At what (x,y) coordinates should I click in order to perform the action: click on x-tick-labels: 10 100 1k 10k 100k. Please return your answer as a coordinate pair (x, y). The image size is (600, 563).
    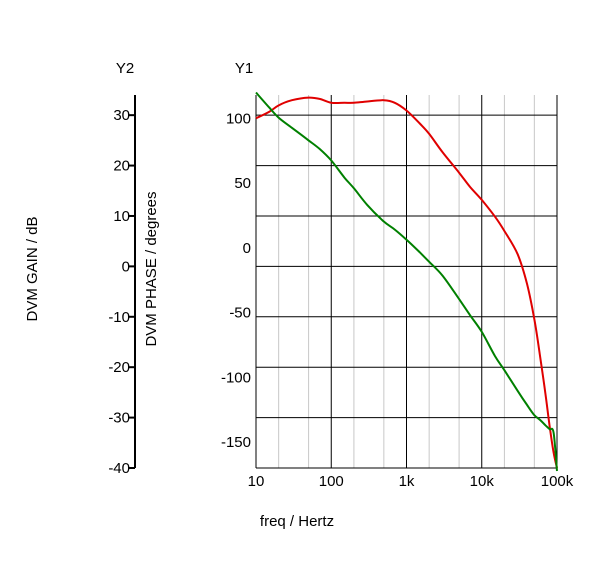
    Looking at the image, I should click on (411, 481).